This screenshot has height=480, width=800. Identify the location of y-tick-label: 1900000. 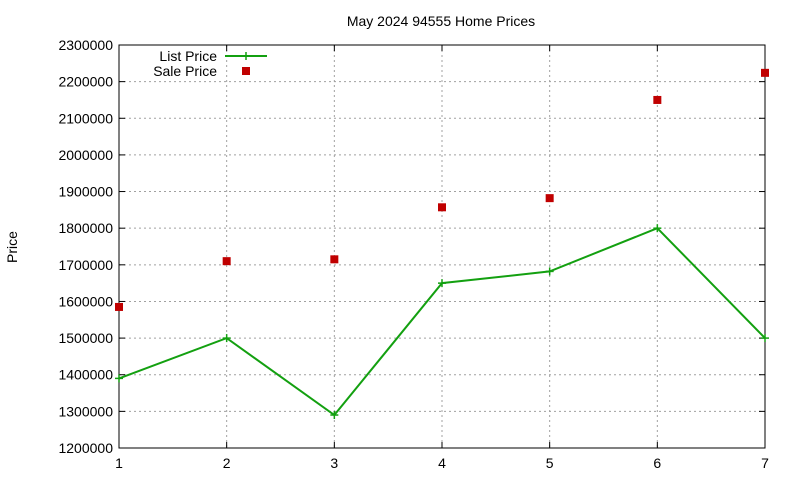
(85, 192).